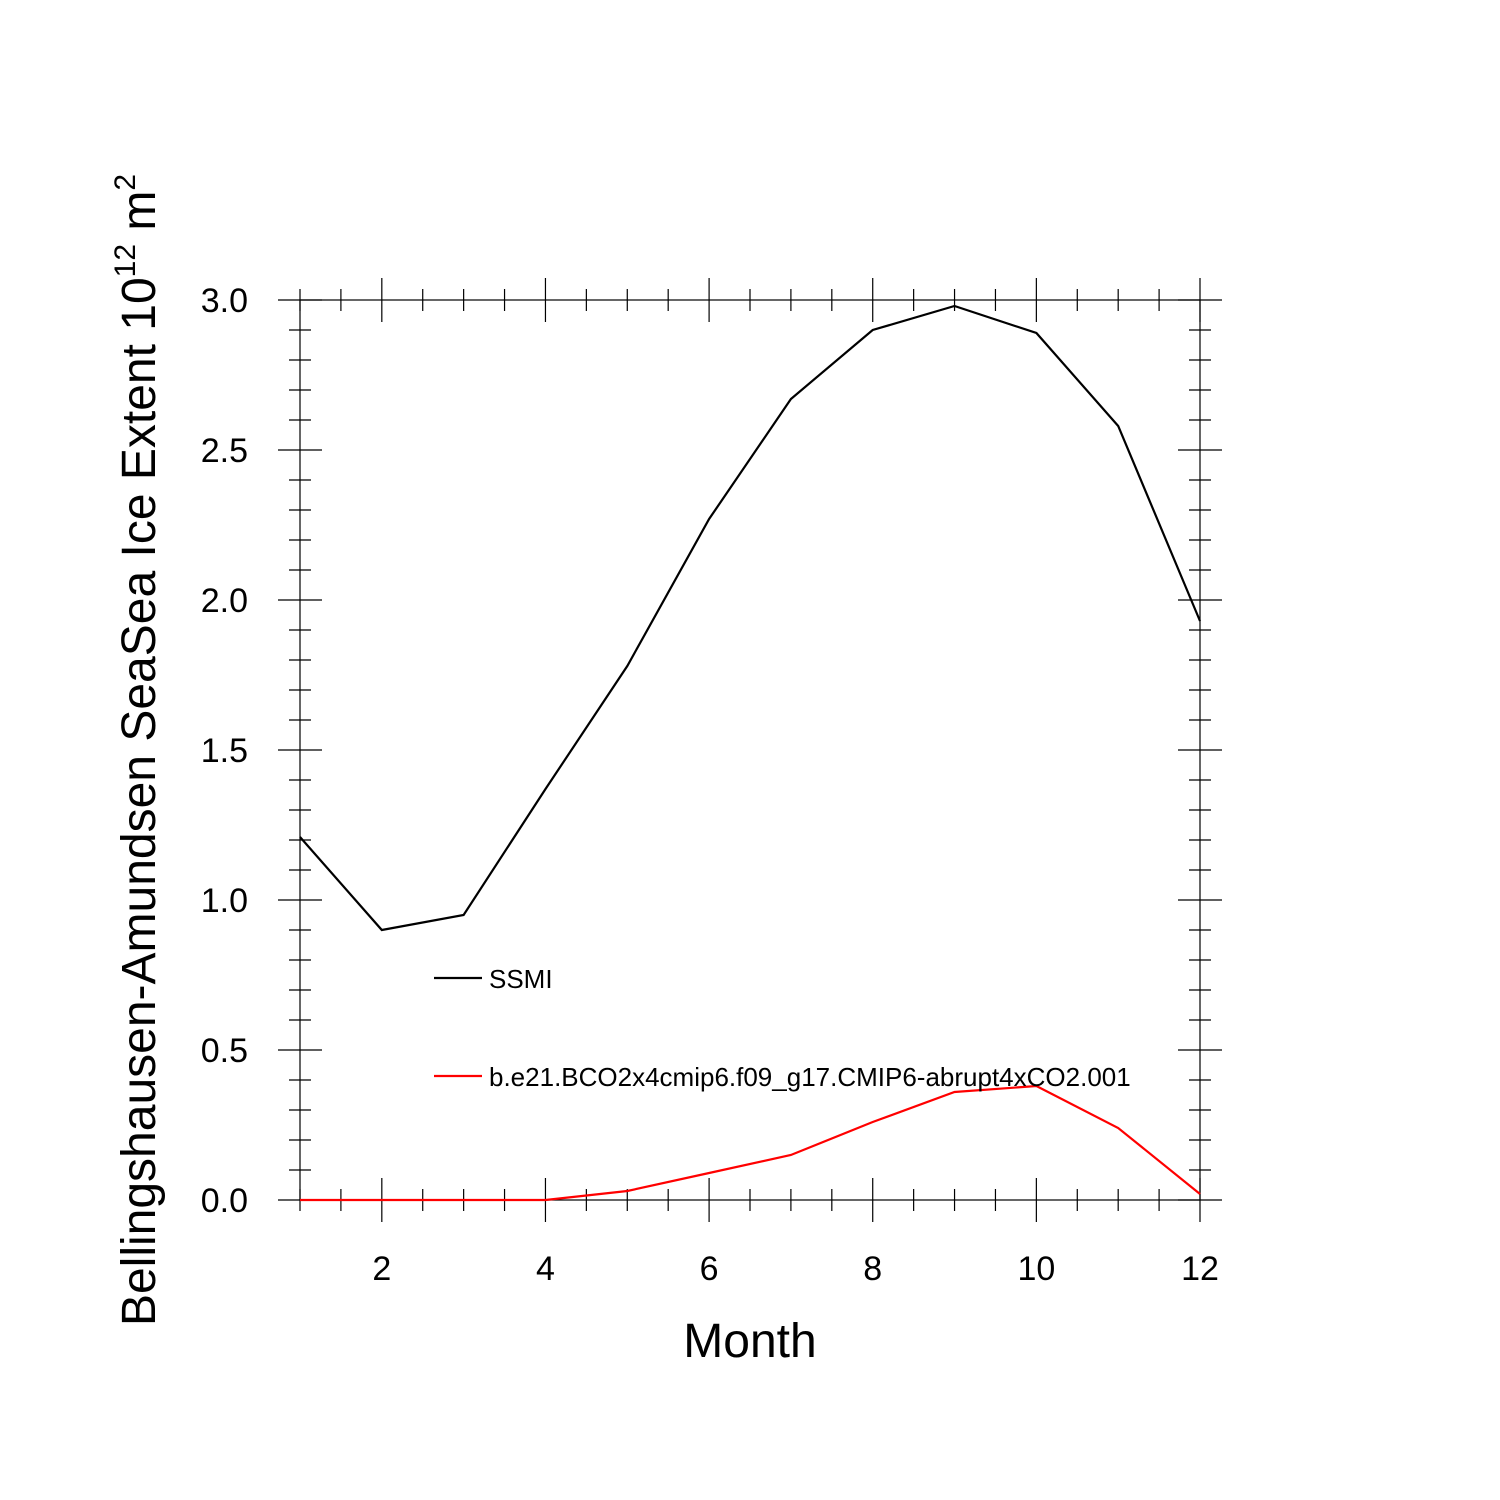 The height and width of the screenshot is (1500, 1500). Describe the element at coordinates (125, 182) in the screenshot. I see `y-axis-title-unit-exponent: 2` at that location.